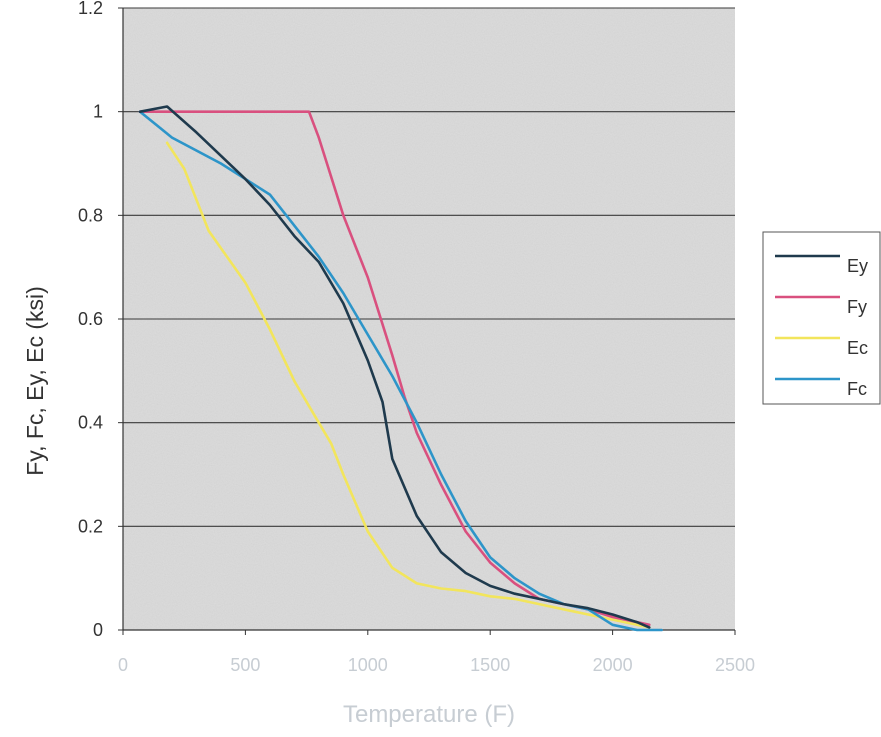  Describe the element at coordinates (857, 266) in the screenshot. I see `legend-label-ey: Ey` at that location.